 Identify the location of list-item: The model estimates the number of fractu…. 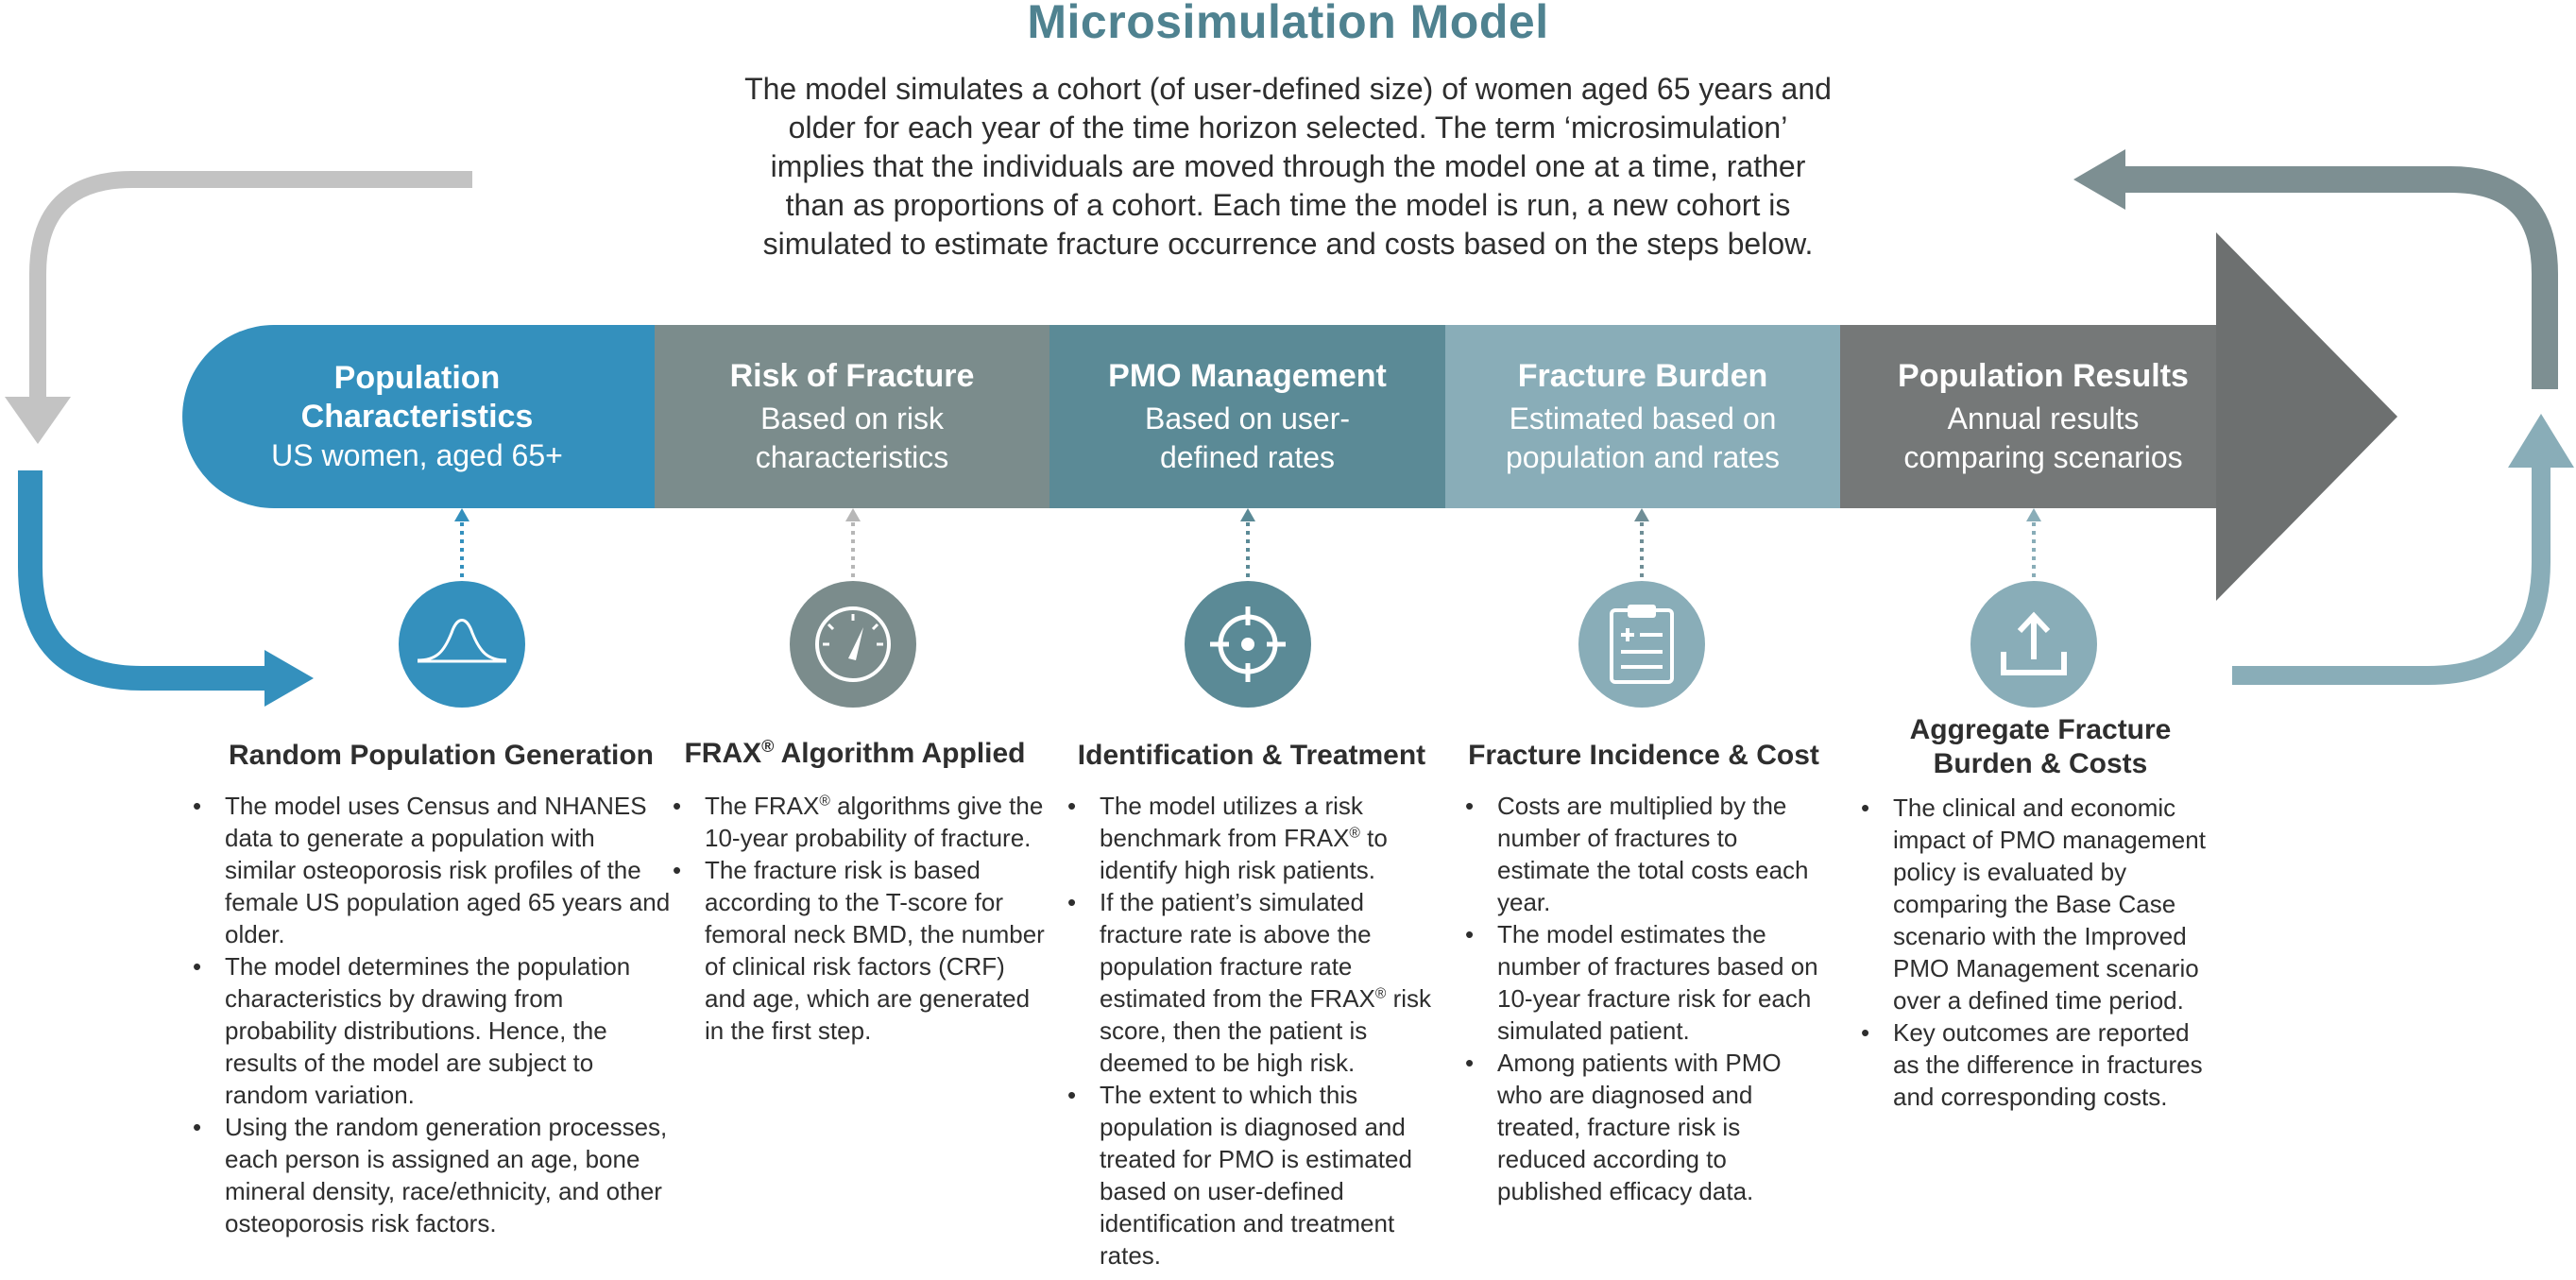
(1646, 982).